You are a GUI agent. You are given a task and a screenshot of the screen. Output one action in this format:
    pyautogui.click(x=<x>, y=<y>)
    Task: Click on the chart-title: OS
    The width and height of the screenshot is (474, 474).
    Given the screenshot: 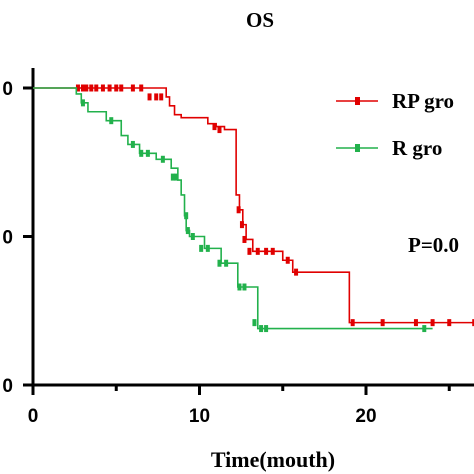 What is the action you would take?
    pyautogui.click(x=260, y=20)
    